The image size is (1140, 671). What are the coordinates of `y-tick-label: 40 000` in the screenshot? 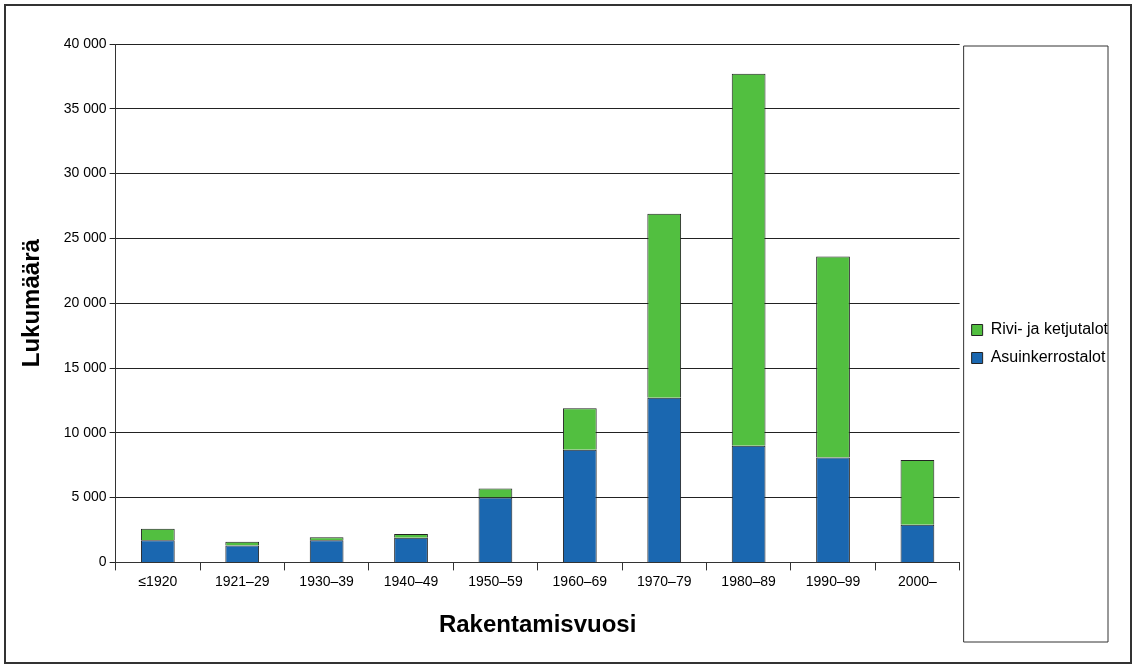 It's located at (85, 42).